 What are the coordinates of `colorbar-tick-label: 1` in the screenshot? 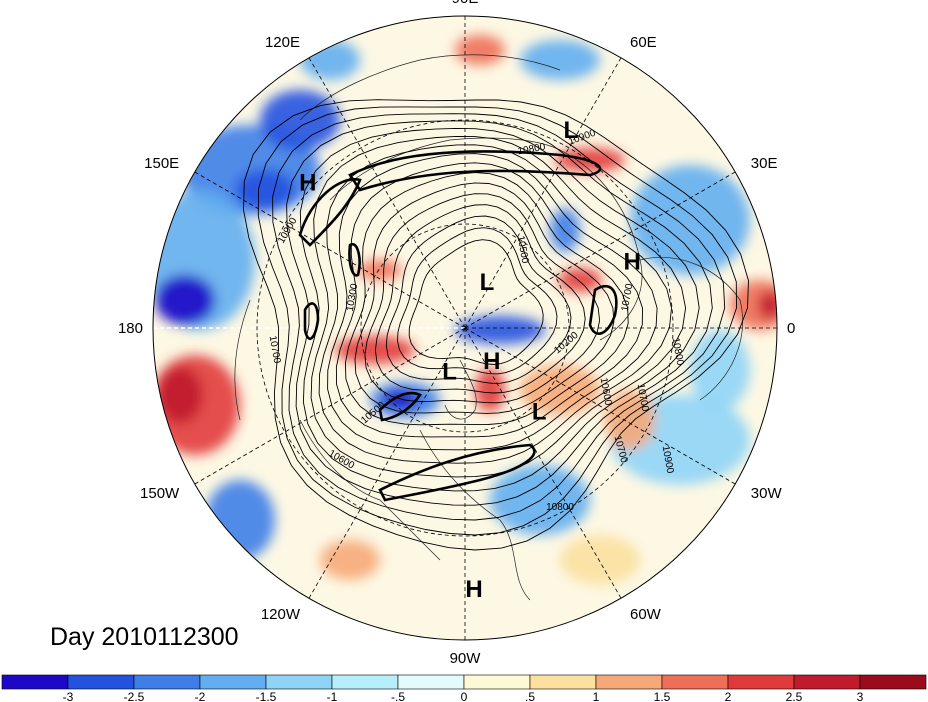 It's located at (596, 696).